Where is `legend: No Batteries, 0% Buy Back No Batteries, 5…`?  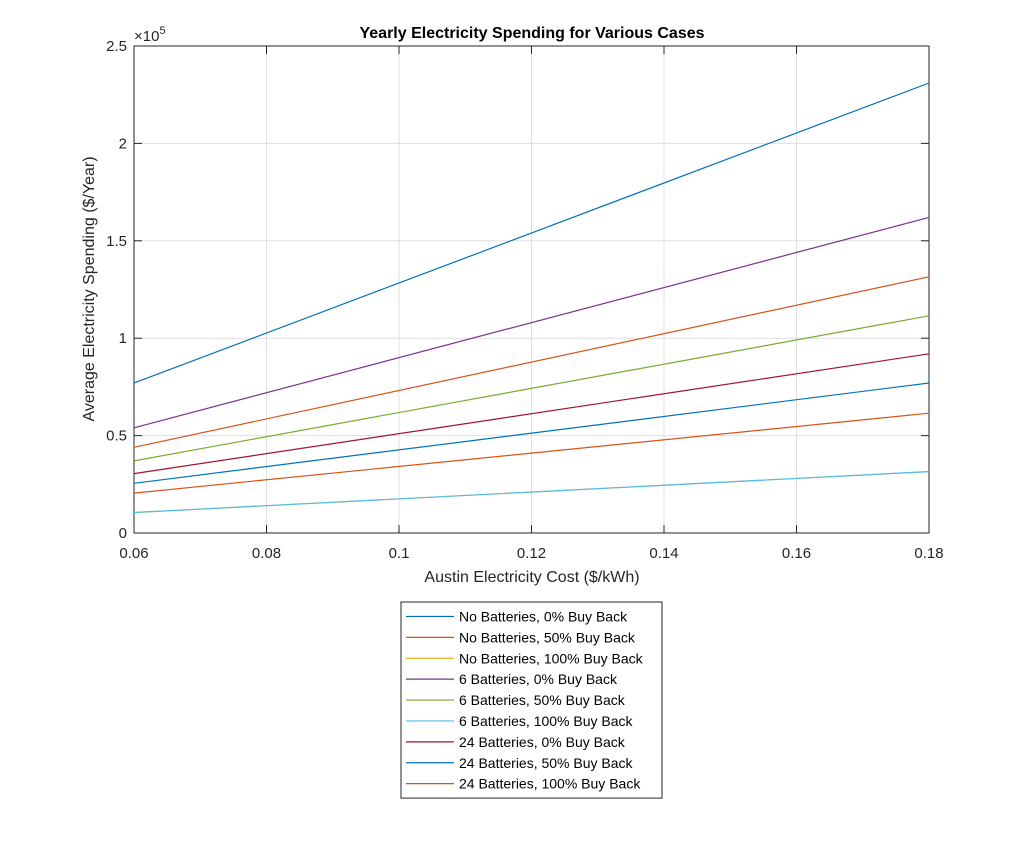 legend: No Batteries, 0% Buy Back No Batteries, 5… is located at coordinates (531, 700).